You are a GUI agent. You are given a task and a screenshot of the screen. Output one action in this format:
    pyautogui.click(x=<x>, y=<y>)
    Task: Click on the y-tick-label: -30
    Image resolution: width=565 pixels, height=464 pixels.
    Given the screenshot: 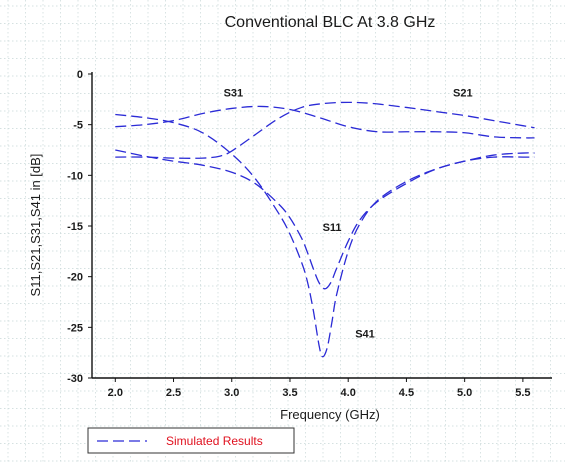 What is the action you would take?
    pyautogui.click(x=75, y=379)
    